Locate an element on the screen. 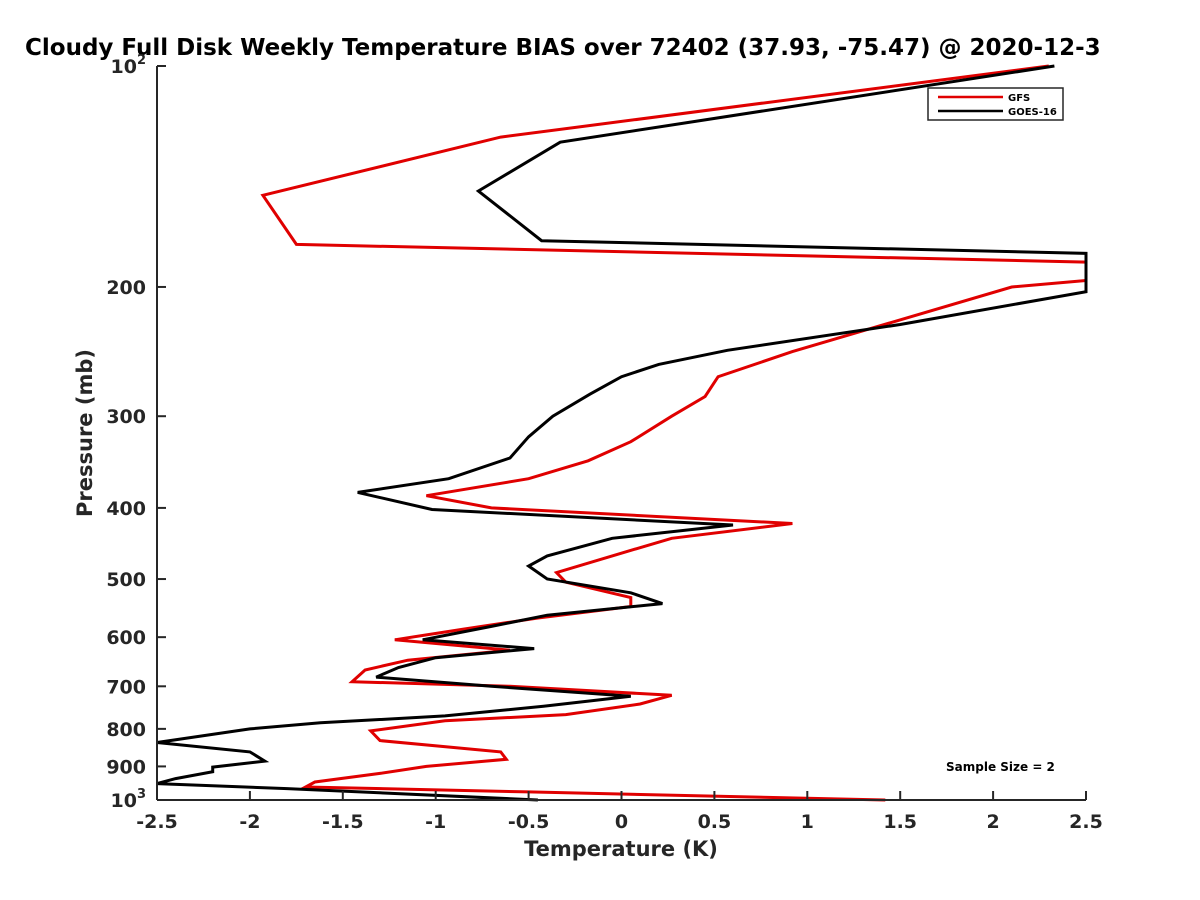 Image resolution: width=1200 pixels, height=900 pixels. y-tick-label: 10³ is located at coordinates (129, 799).